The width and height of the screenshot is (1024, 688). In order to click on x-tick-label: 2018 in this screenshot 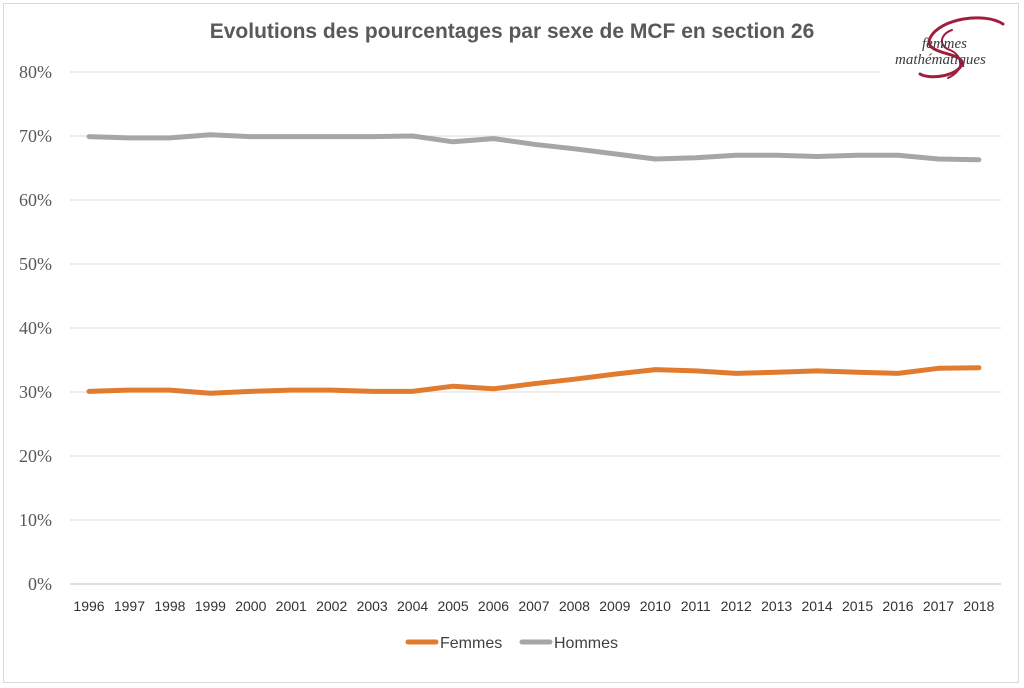, I will do `click(978, 606)`.